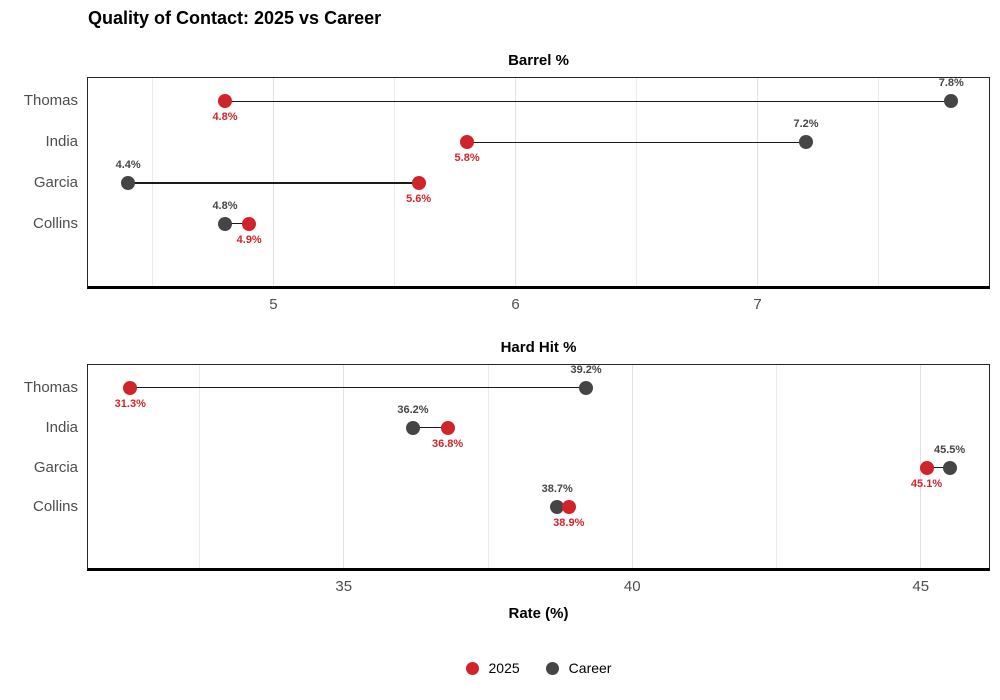  What do you see at coordinates (419, 199) in the screenshot?
I see `value-label-2025: 5.6%` at bounding box center [419, 199].